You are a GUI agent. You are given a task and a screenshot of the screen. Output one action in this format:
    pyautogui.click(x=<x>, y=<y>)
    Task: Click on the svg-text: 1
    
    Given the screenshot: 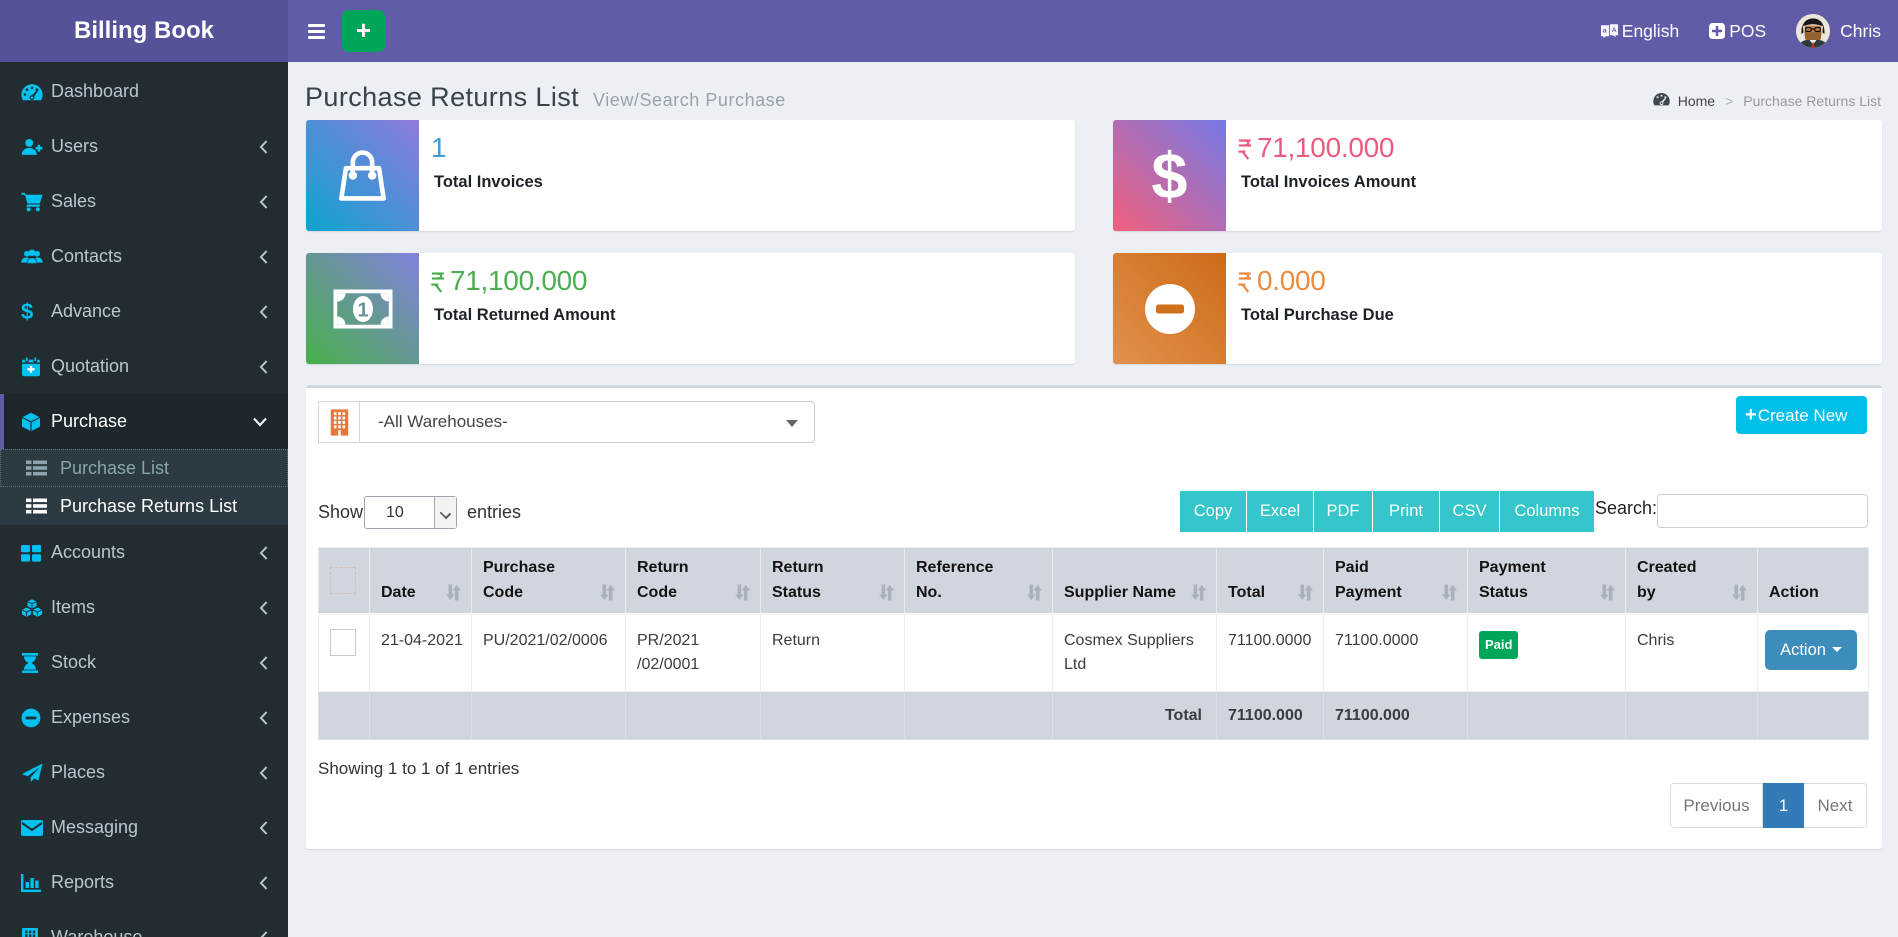 What is the action you would take?
    pyautogui.click(x=362, y=310)
    